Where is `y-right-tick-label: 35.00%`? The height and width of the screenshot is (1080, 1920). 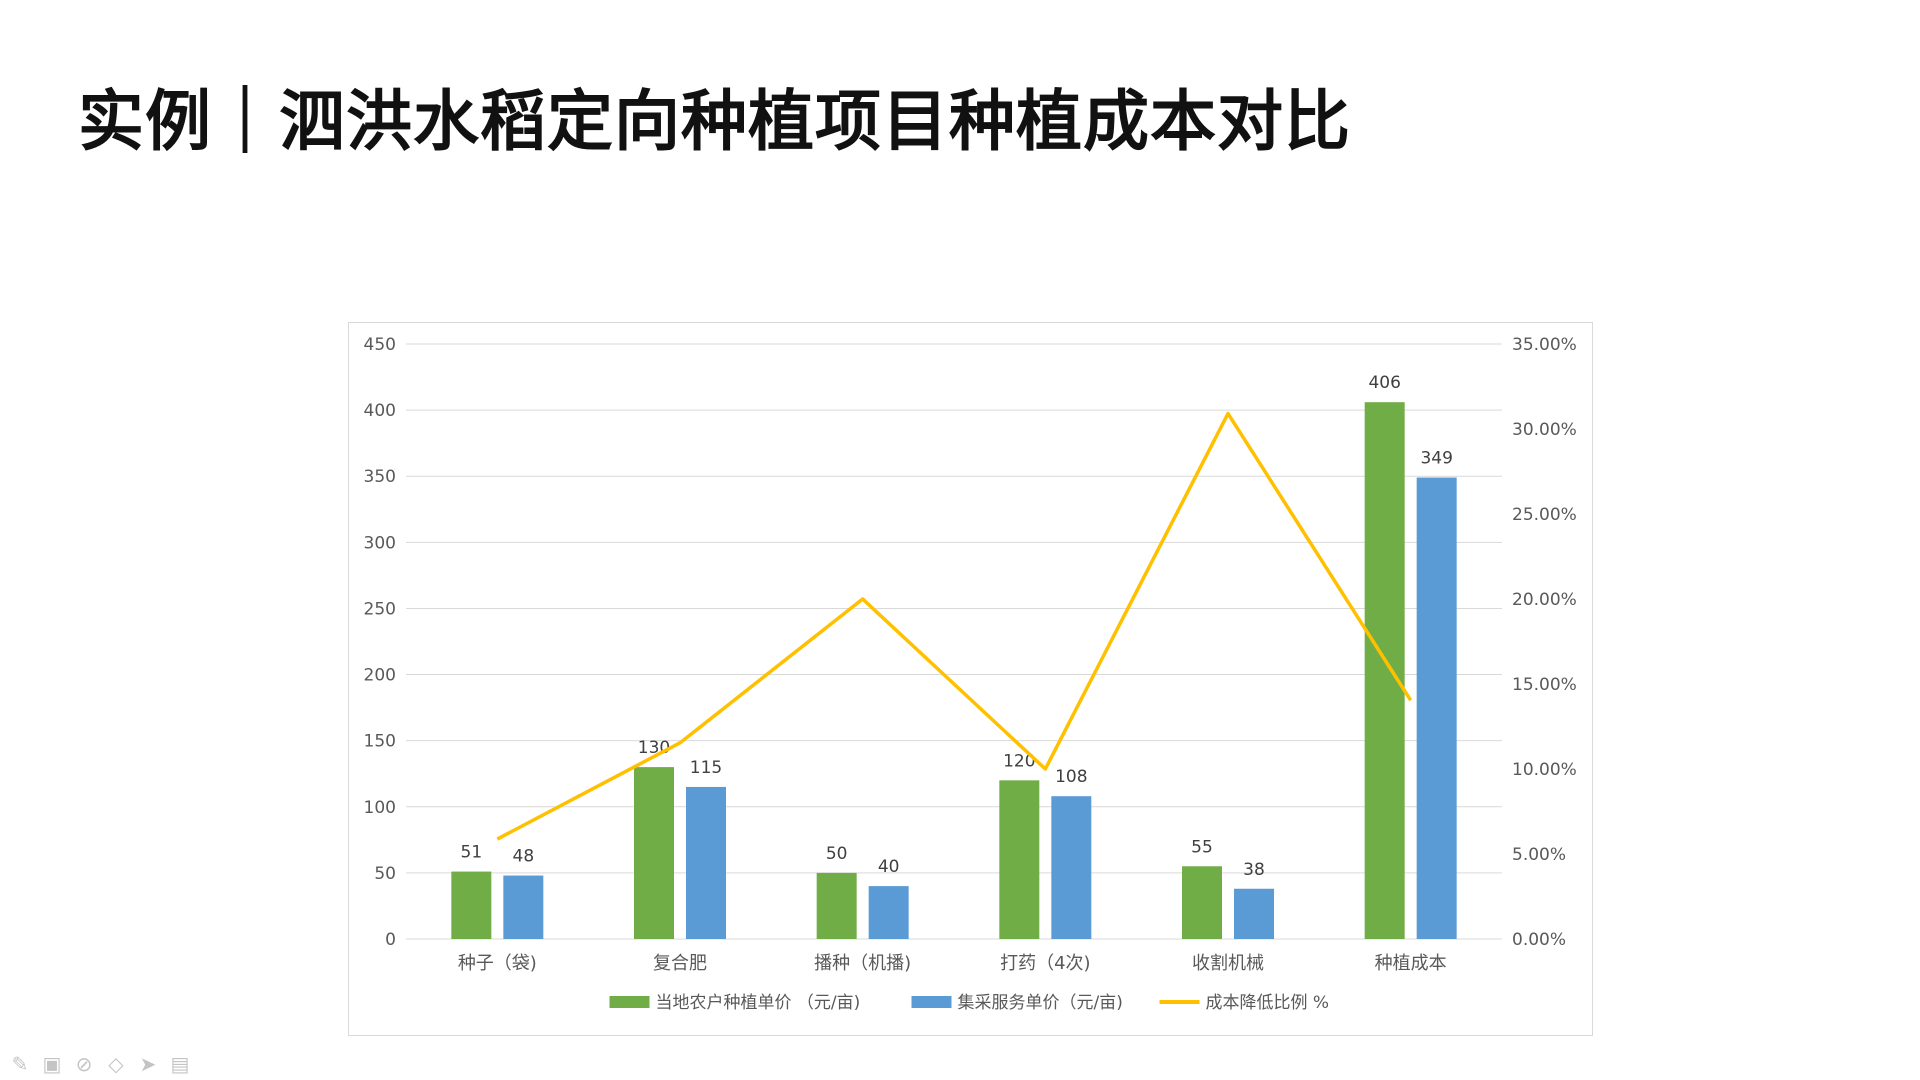 y-right-tick-label: 35.00% is located at coordinates (1544, 345).